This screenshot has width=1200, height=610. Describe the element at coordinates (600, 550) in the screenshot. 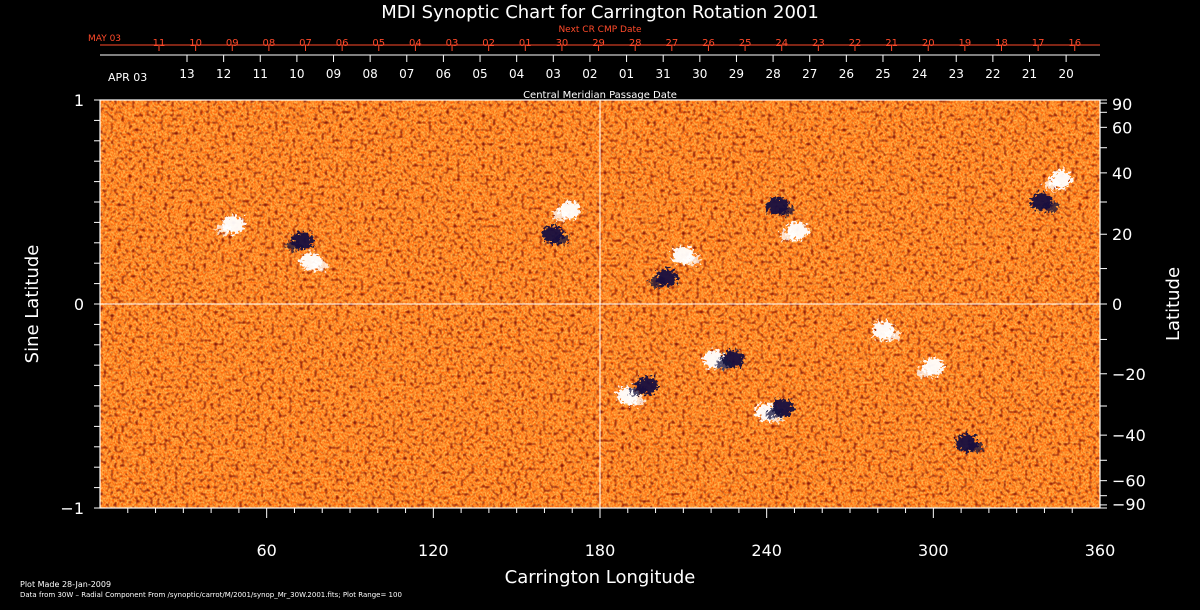

I see `x-tick-label: 180` at that location.